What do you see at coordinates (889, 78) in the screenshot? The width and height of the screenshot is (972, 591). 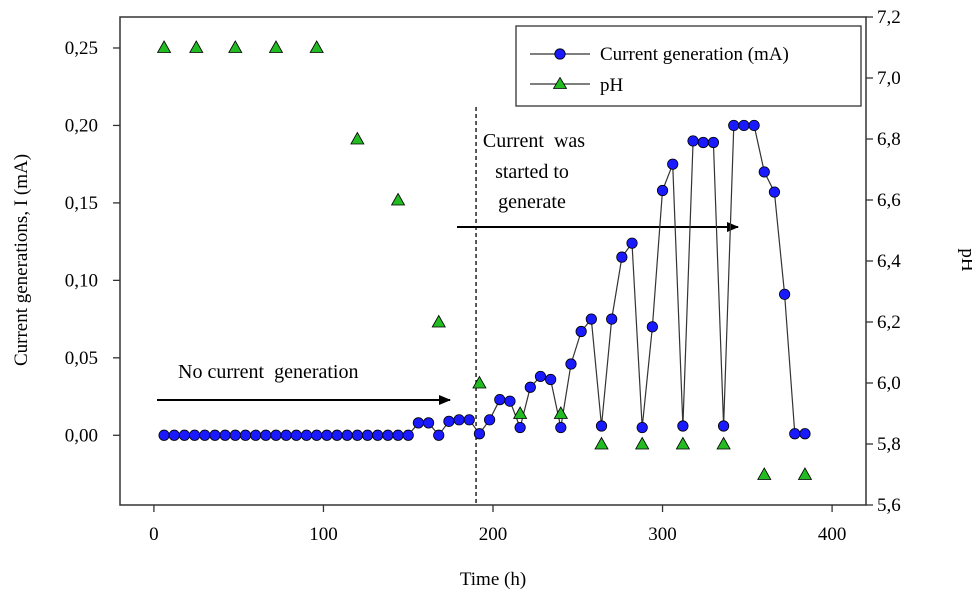 I see `y2-tick-label: 7,0` at bounding box center [889, 78].